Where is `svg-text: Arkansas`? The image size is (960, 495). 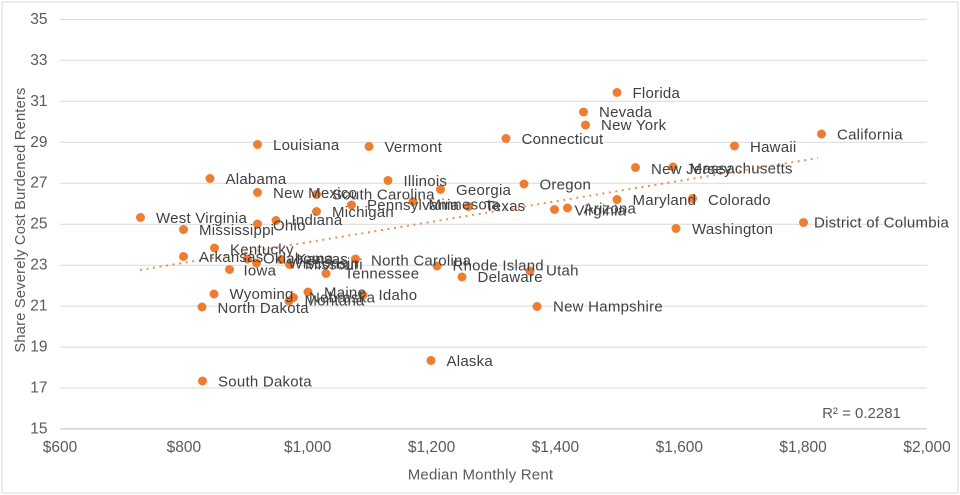
svg-text: Arkansas is located at coordinates (231, 257).